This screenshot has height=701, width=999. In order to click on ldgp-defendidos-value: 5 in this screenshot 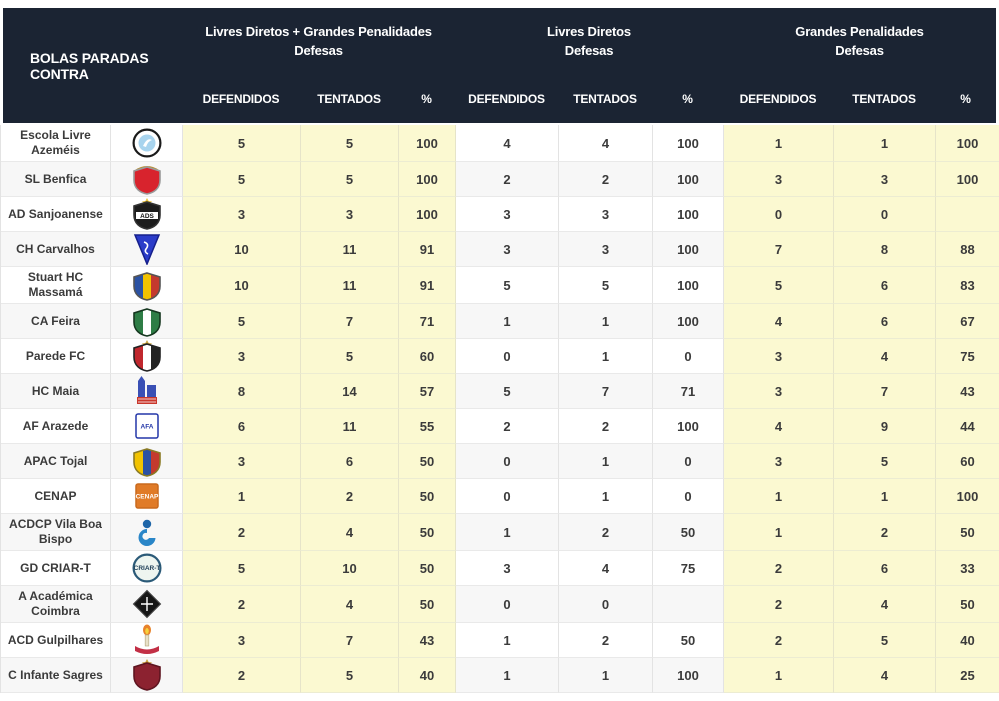, I will do `click(242, 321)`.